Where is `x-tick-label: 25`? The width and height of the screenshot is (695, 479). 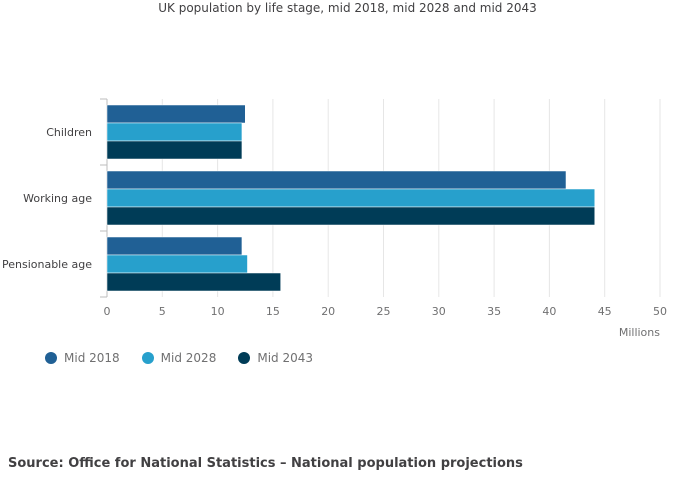
x-tick-label: 25 is located at coordinates (384, 311).